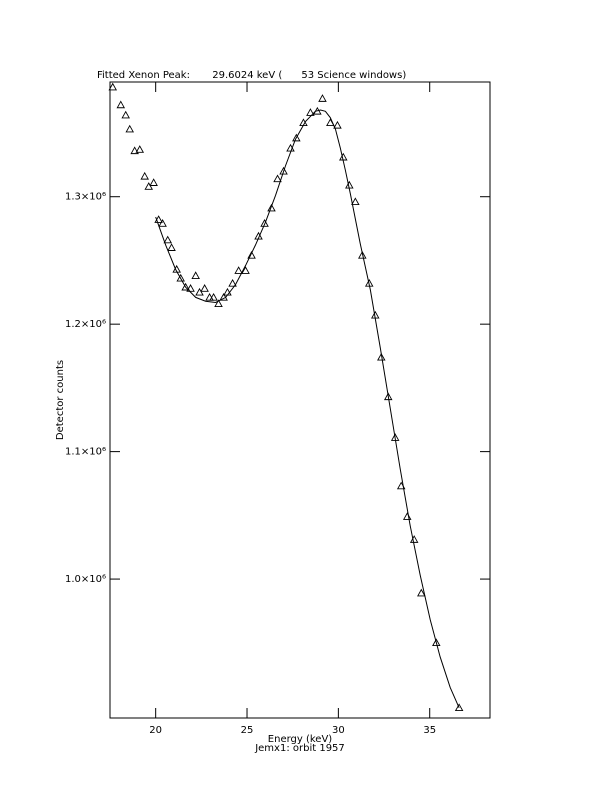  I want to click on x-axis-label: Energy (keV), so click(300, 739).